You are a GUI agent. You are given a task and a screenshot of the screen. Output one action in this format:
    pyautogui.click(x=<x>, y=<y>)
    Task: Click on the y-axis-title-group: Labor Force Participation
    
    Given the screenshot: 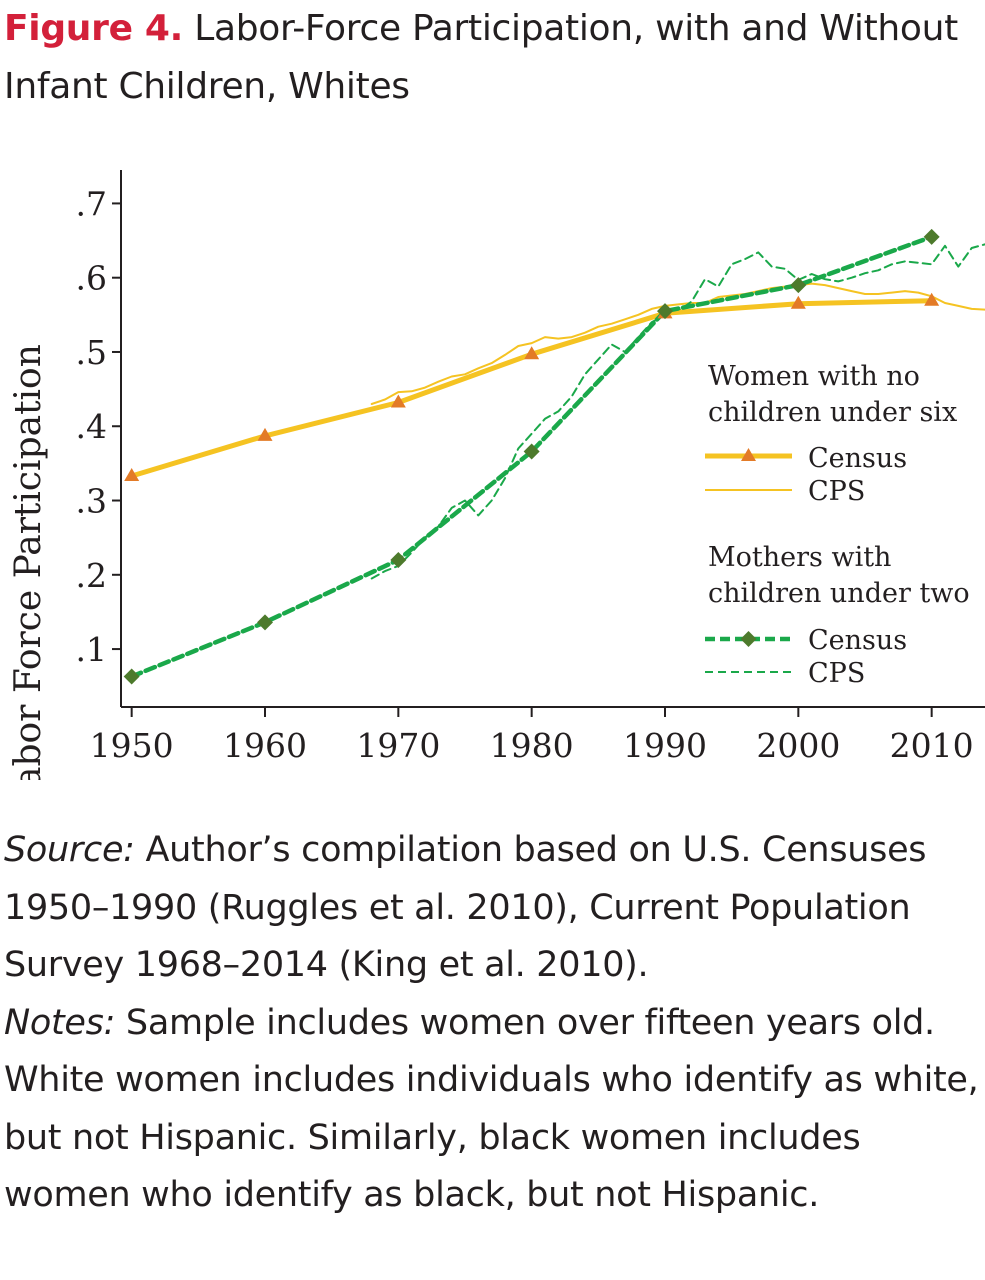 What is the action you would take?
    pyautogui.click(x=28, y=562)
    